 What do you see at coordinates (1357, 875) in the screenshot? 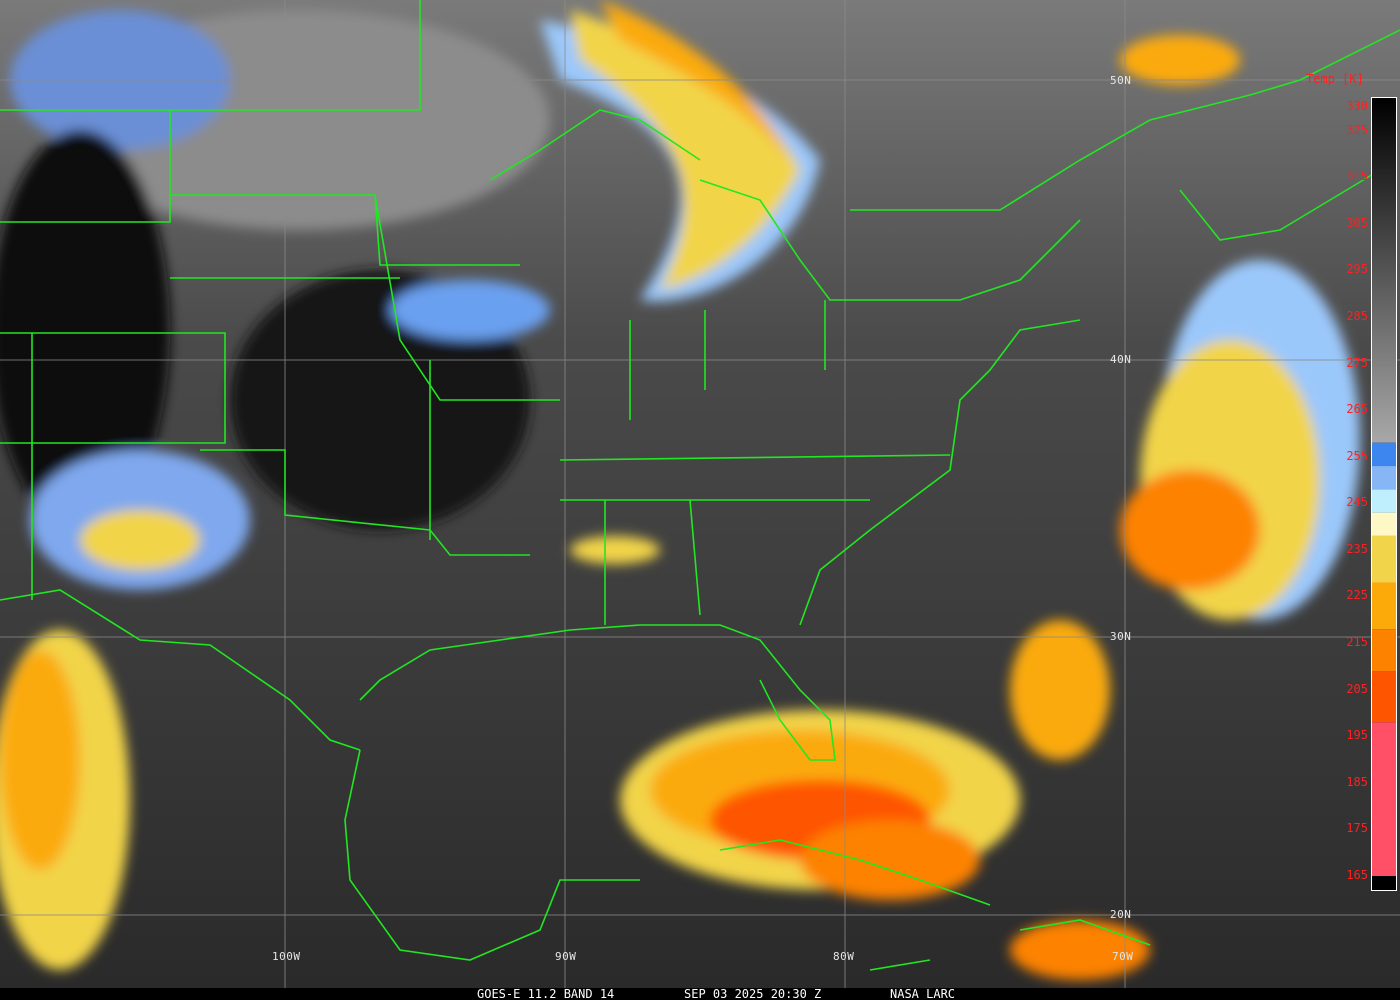
I see `colorbar-tick-label: 165` at bounding box center [1357, 875].